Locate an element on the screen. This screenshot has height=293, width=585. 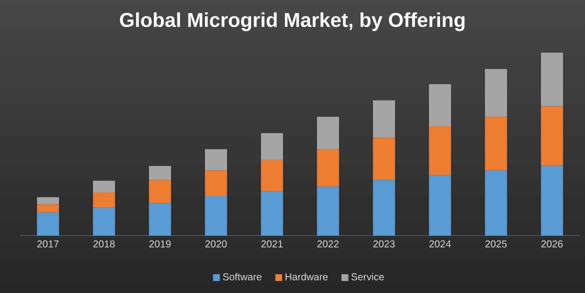
legend-label: Hardware is located at coordinates (307, 276).